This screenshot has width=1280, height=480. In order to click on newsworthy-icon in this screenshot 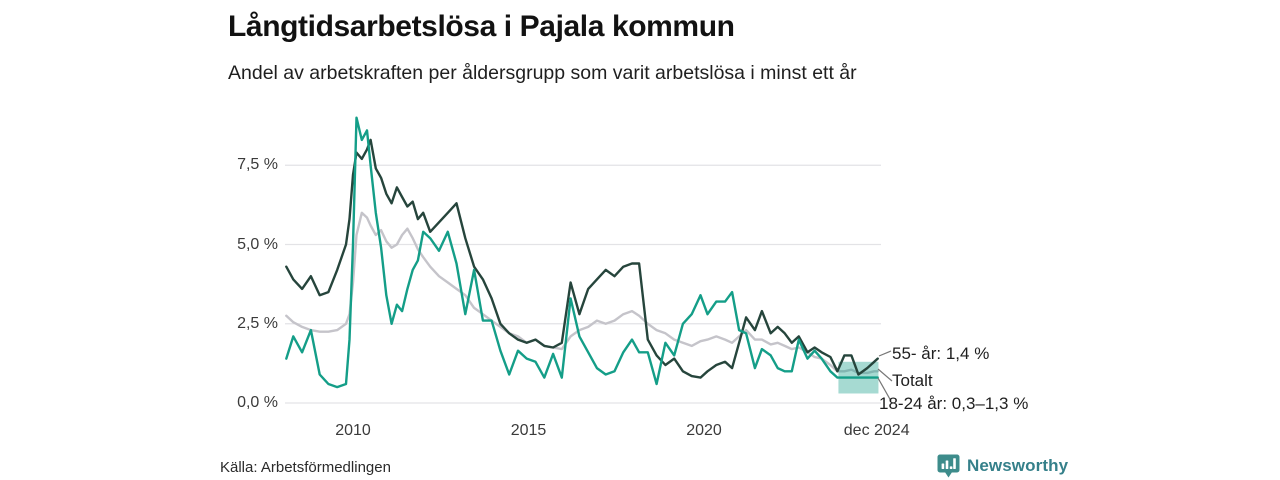, I will do `click(948, 465)`.